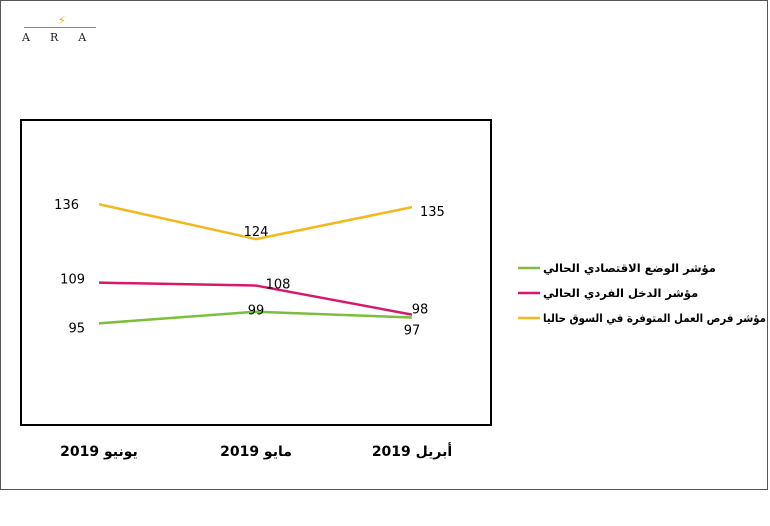  I want to click on legend-label: مؤشر الوضع الاقتصادي الحالي, so click(629, 268).